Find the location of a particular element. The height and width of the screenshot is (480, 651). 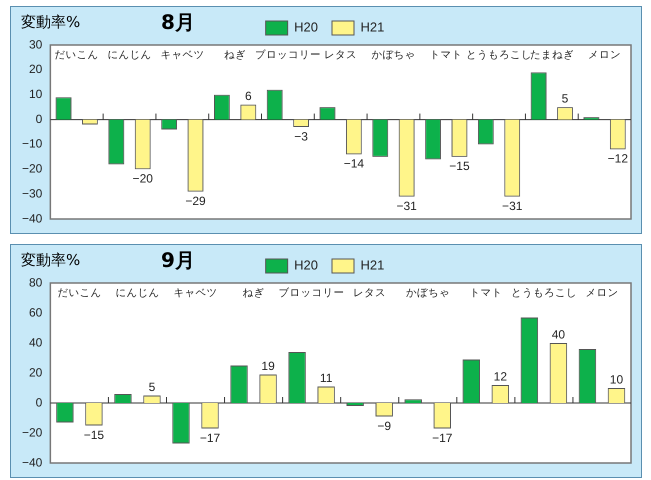

x-tick-label: たまねぎ is located at coordinates (552, 54).